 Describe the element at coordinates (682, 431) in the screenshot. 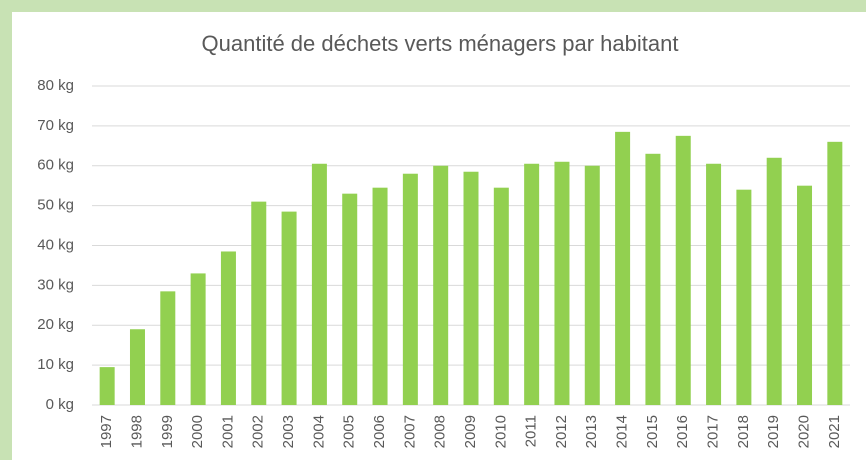

I see `x-tick-label: 2016` at that location.